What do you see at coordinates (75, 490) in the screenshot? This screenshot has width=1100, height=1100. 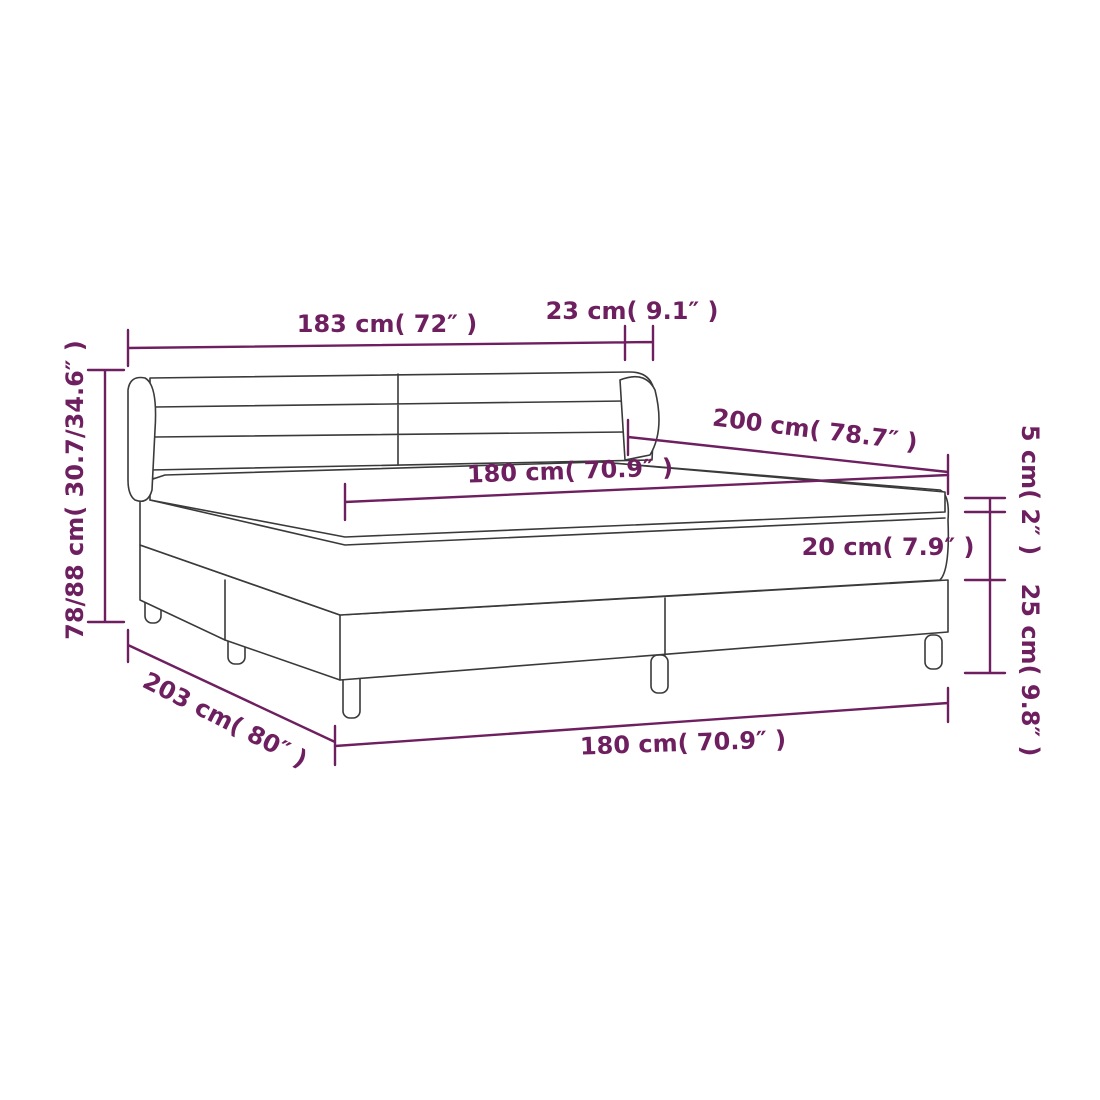 I see `total-height-label: 78/88 cm( 30.7/34.6″ )` at bounding box center [75, 490].